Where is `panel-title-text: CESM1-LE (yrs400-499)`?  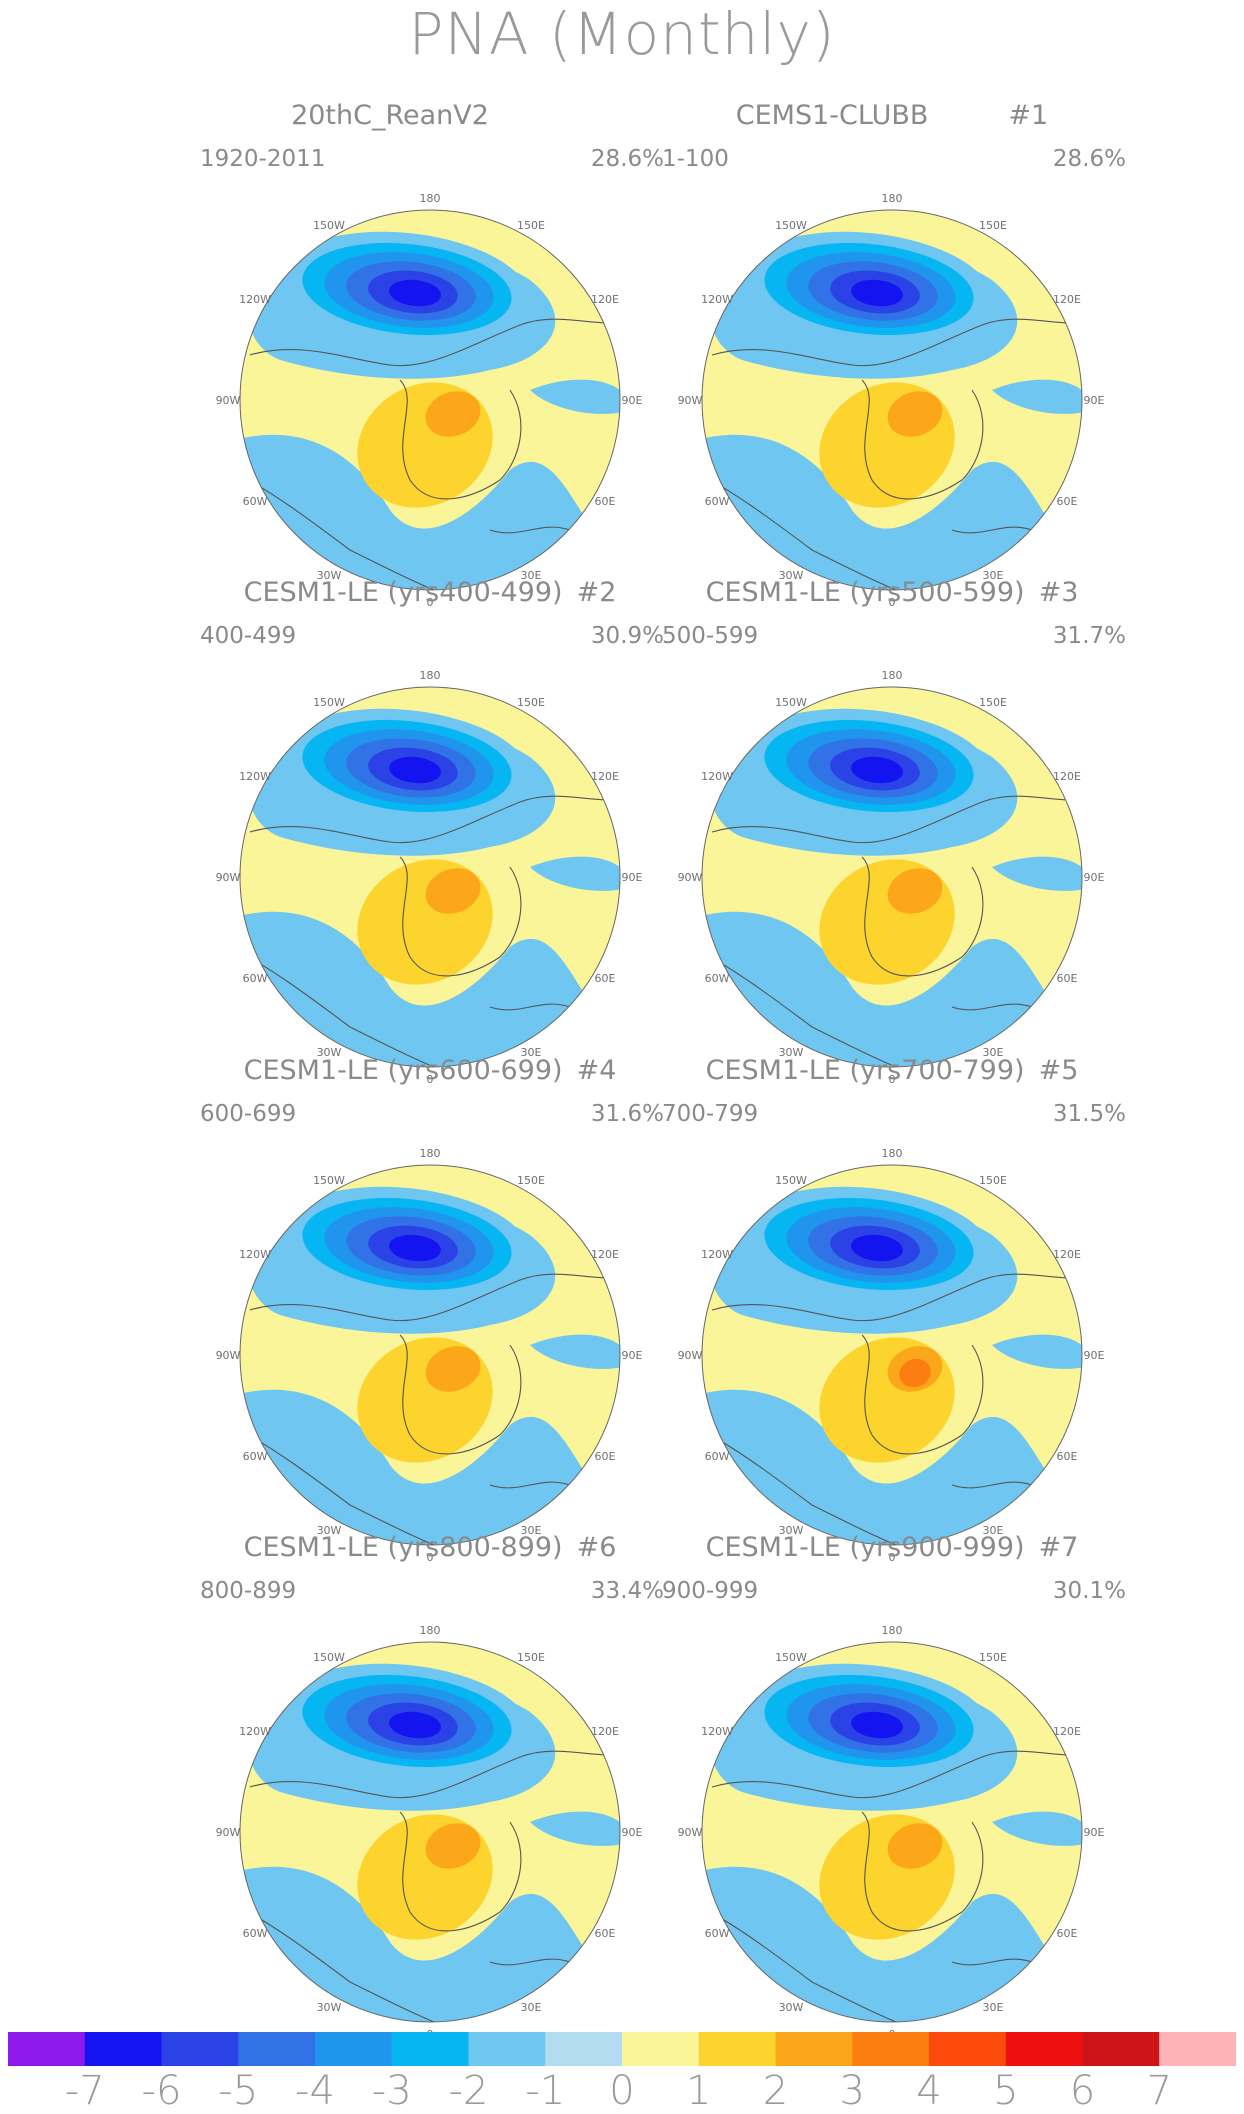
panel-title-text: CESM1-LE (yrs400-499) is located at coordinates (403, 592).